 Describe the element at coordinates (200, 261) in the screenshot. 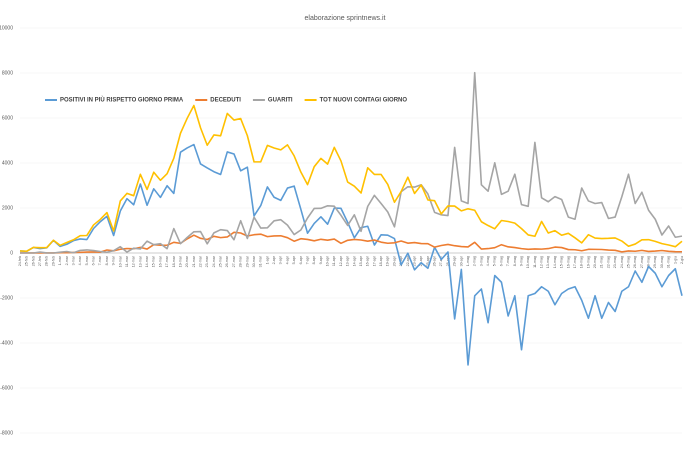

I see `x-tick-label: 22-mar` at that location.